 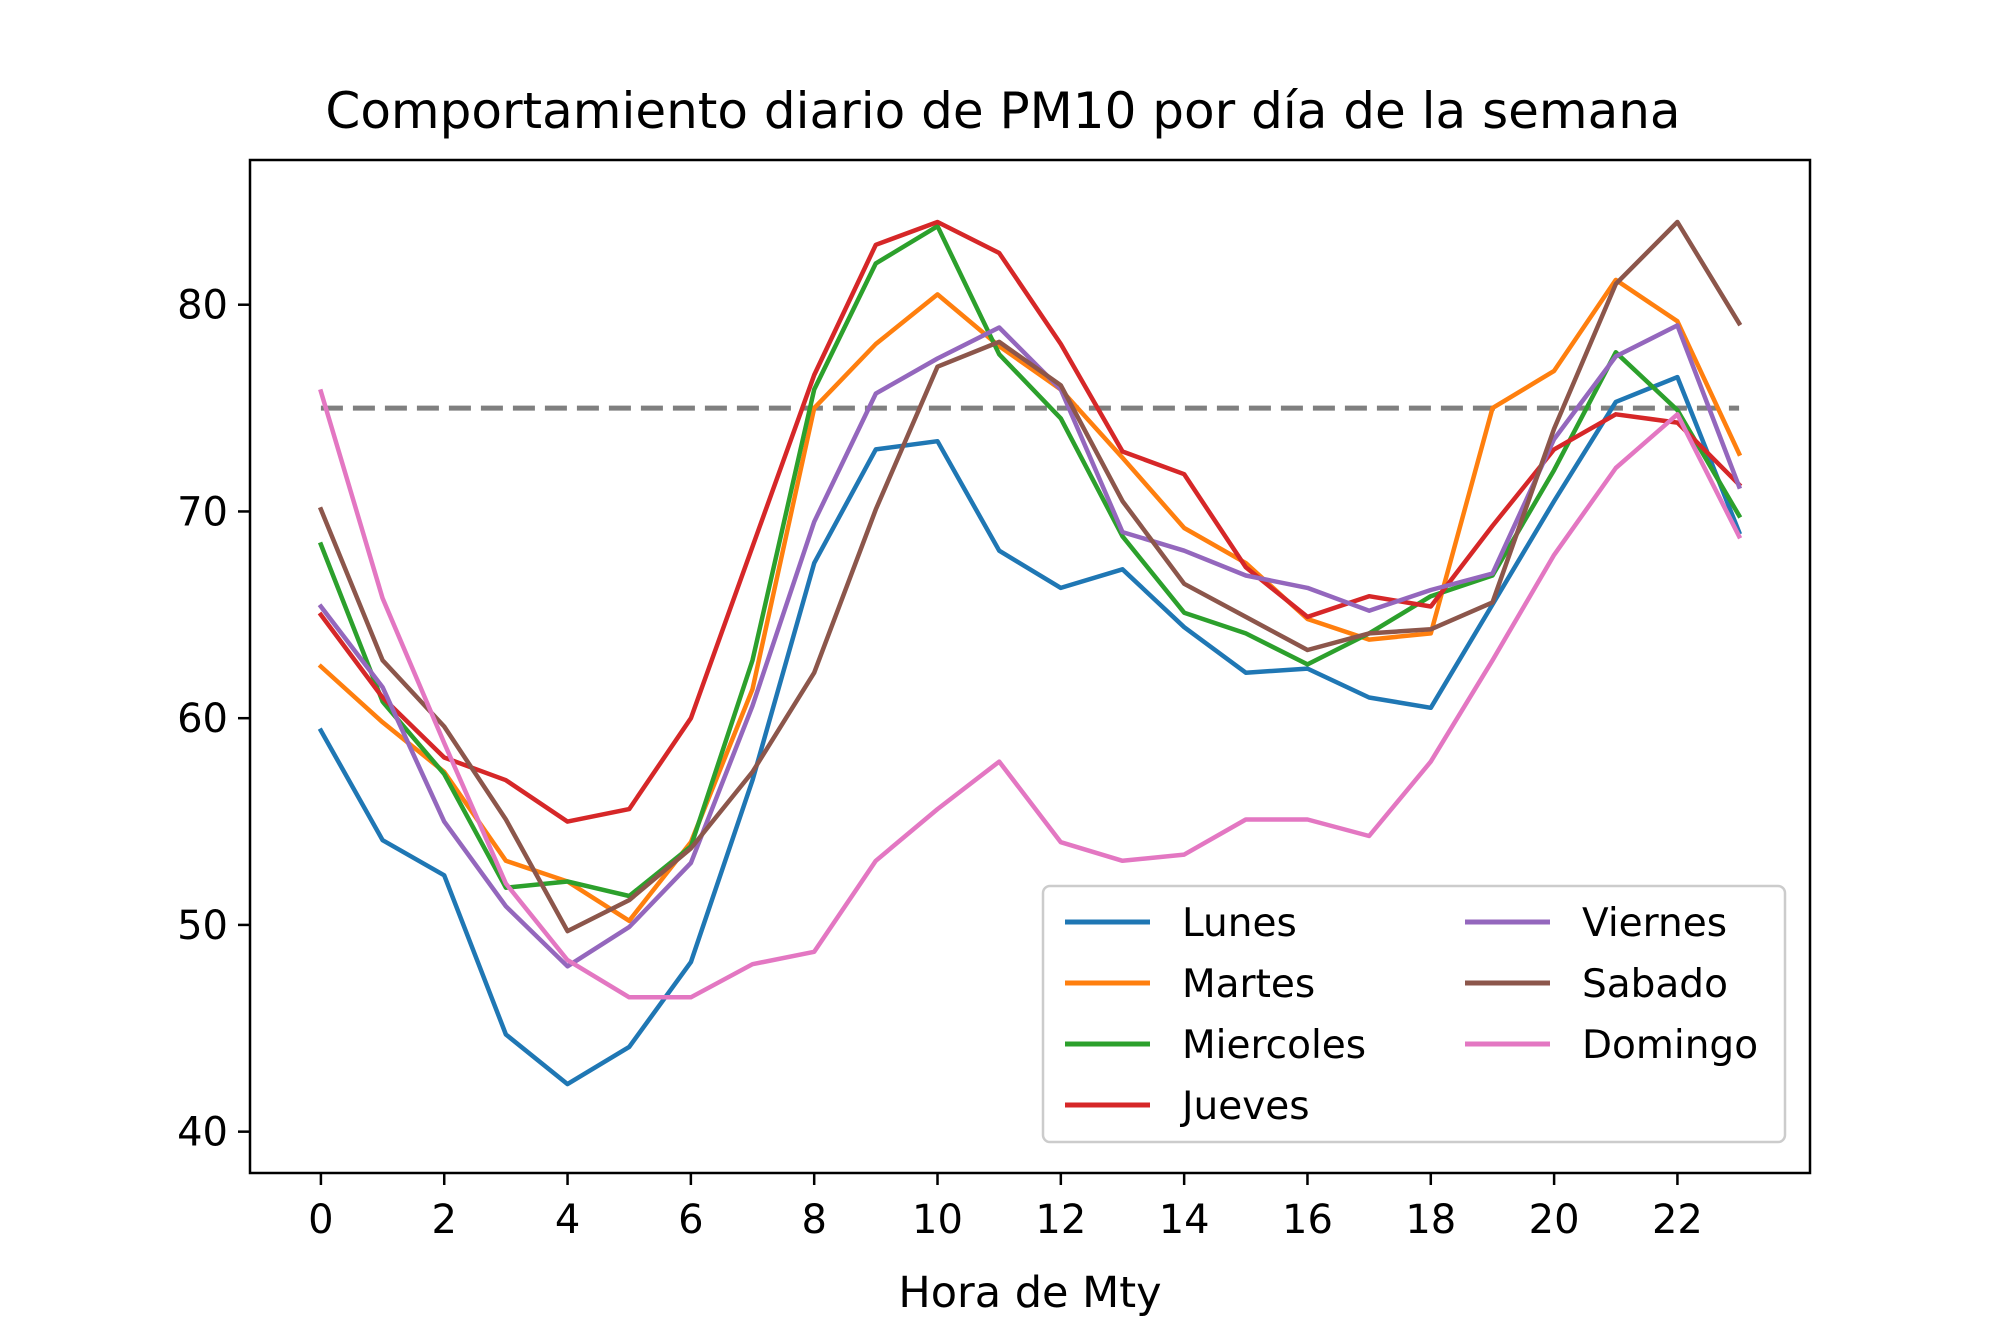 I want to click on x-axis: 0 2 4 6 8 10 12 14 16 18 20 22, so click(x=1005, y=1208).